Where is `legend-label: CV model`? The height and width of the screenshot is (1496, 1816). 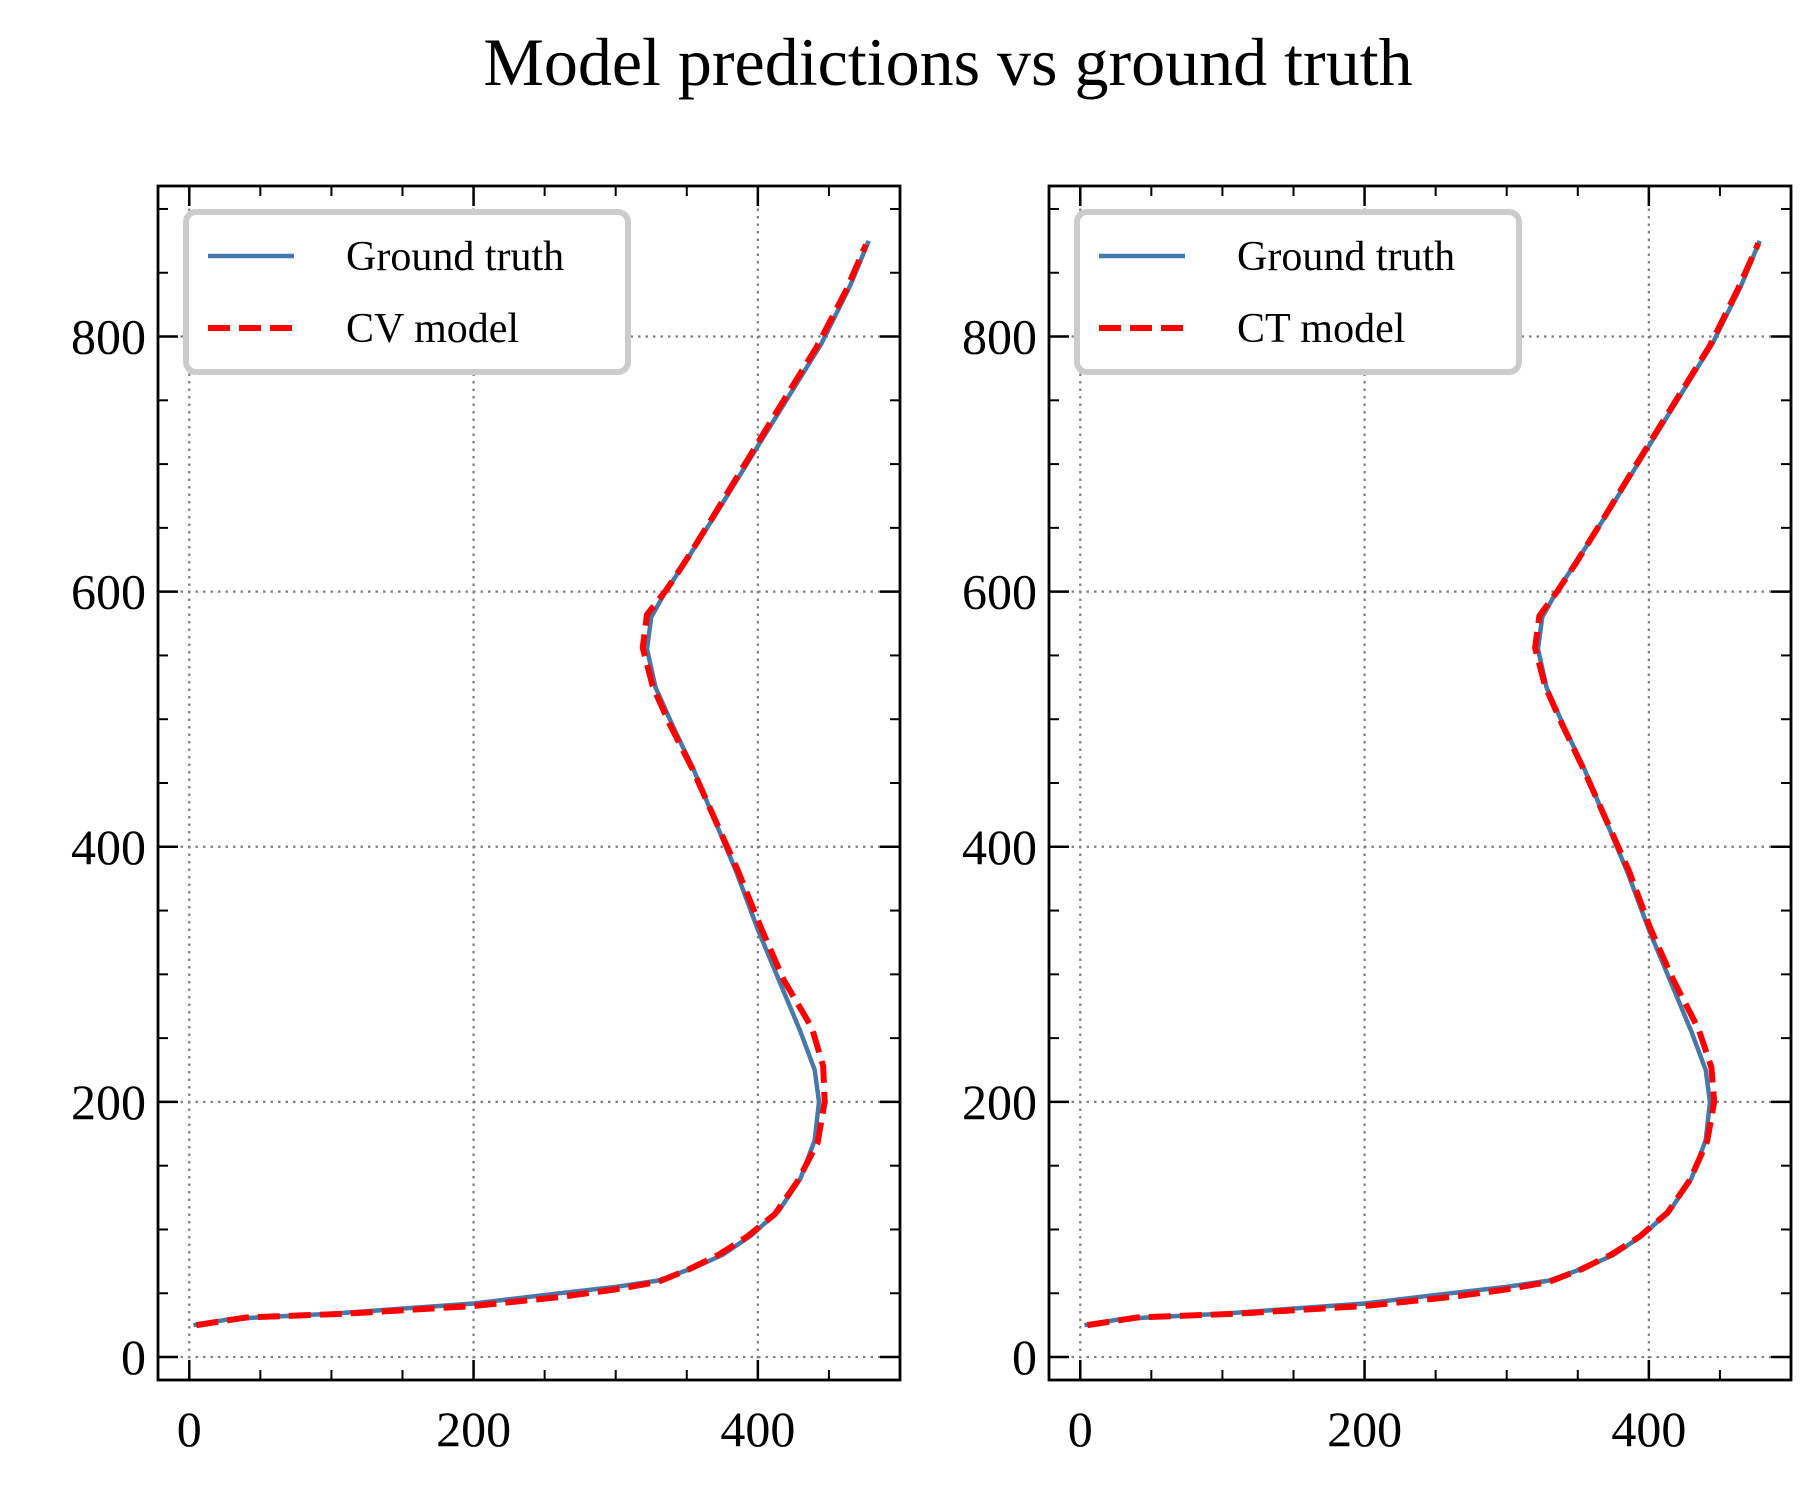
legend-label: CV model is located at coordinates (432, 329).